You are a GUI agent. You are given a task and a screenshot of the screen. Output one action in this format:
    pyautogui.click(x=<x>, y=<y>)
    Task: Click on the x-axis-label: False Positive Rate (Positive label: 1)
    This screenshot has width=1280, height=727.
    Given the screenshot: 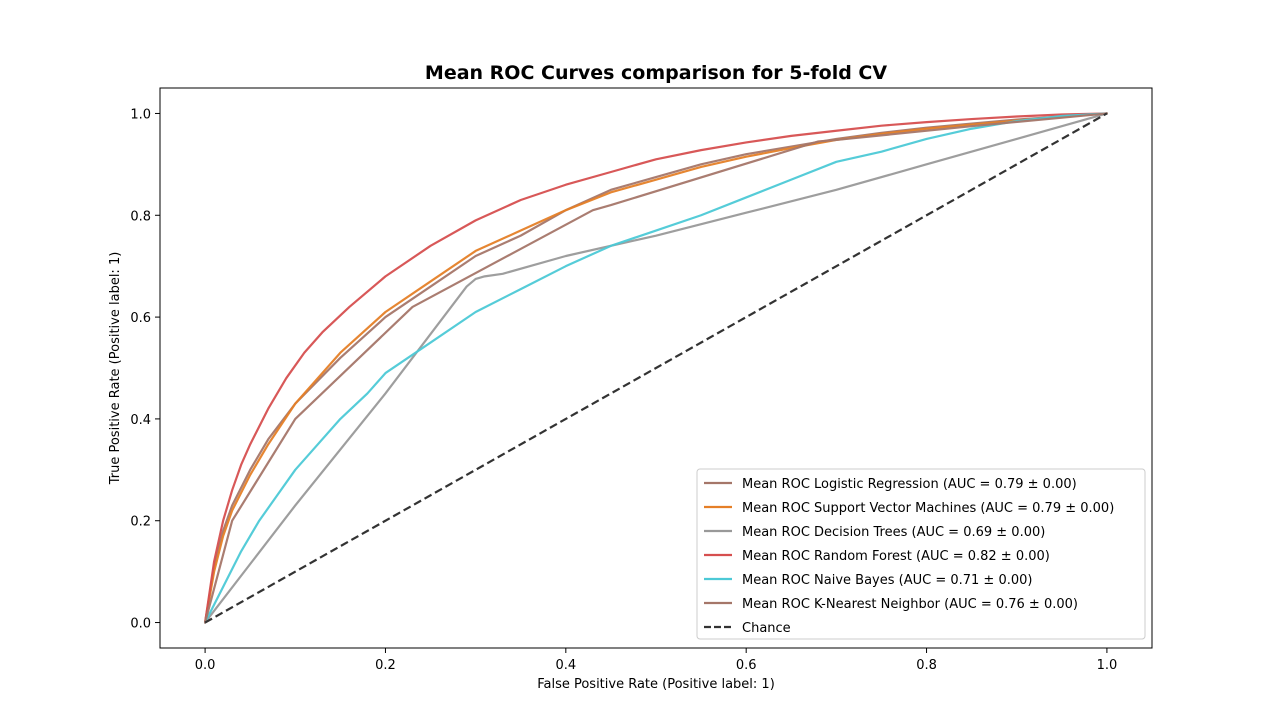 What is the action you would take?
    pyautogui.click(x=656, y=684)
    